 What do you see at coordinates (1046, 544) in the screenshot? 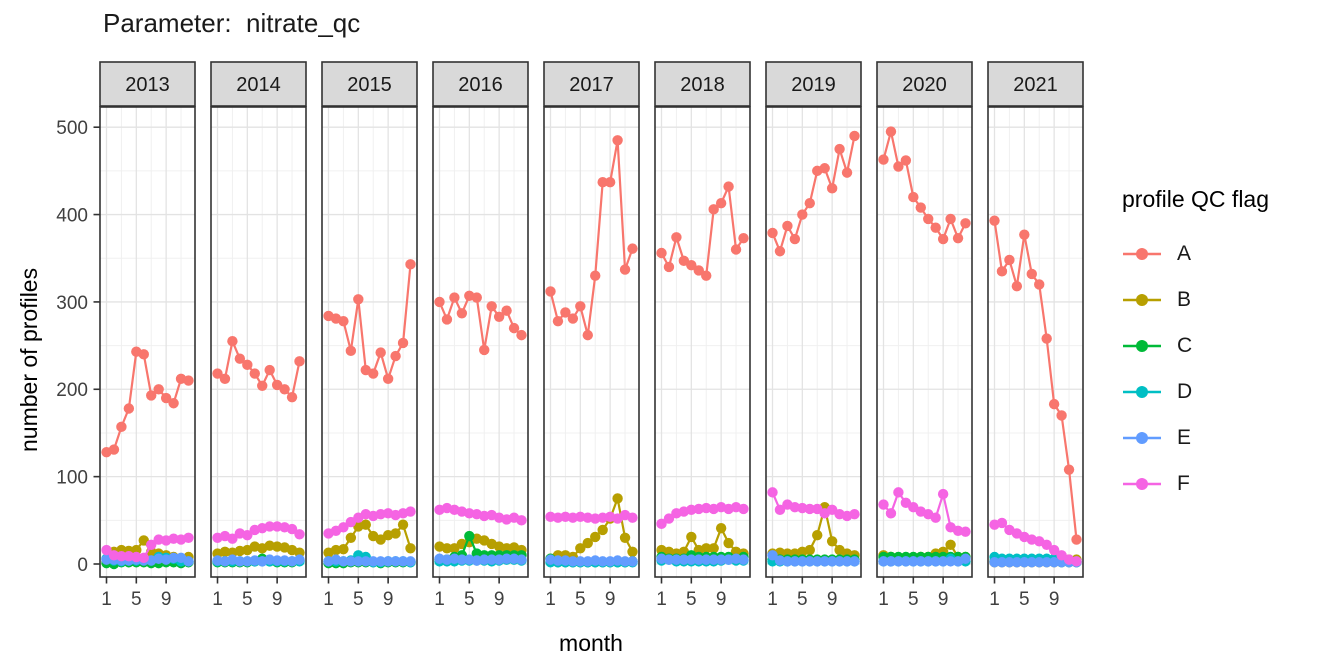
I see `point-F-2021-m8` at bounding box center [1046, 544].